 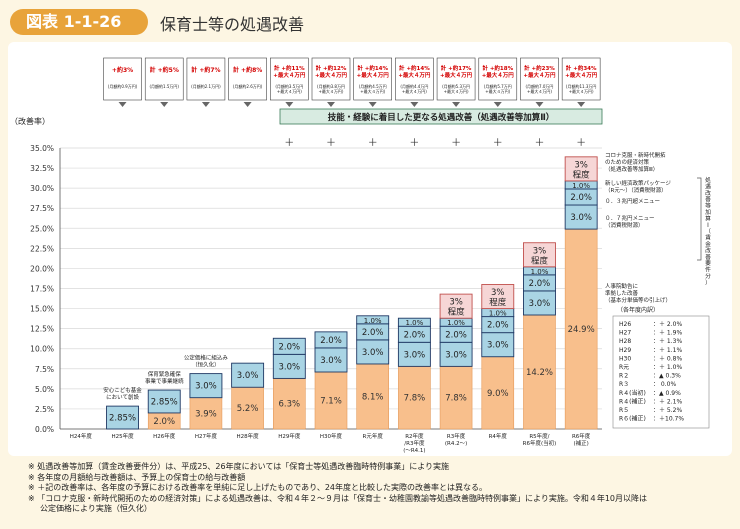 I want to click on skill-banner-text: 技能・経験に着目した更なる処遇改善（処遇改善等加算Ⅱ）, so click(x=441, y=117).